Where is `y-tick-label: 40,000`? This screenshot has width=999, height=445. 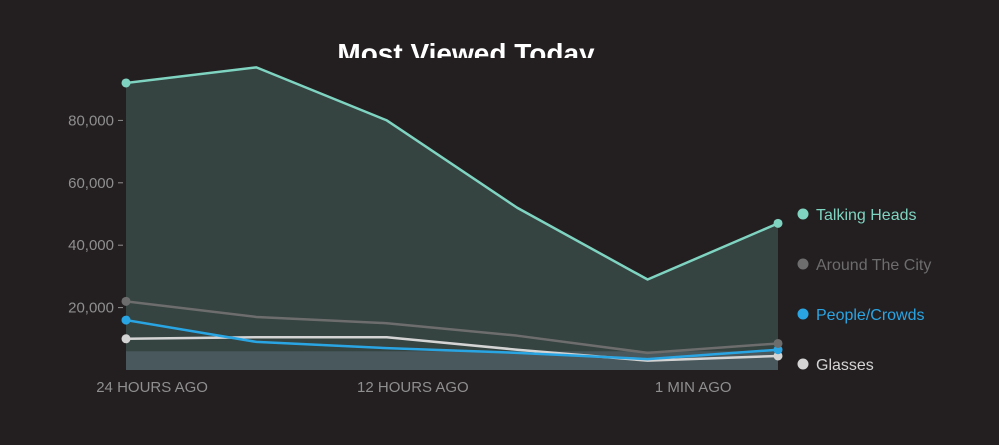
y-tick-label: 40,000 is located at coordinates (91, 245).